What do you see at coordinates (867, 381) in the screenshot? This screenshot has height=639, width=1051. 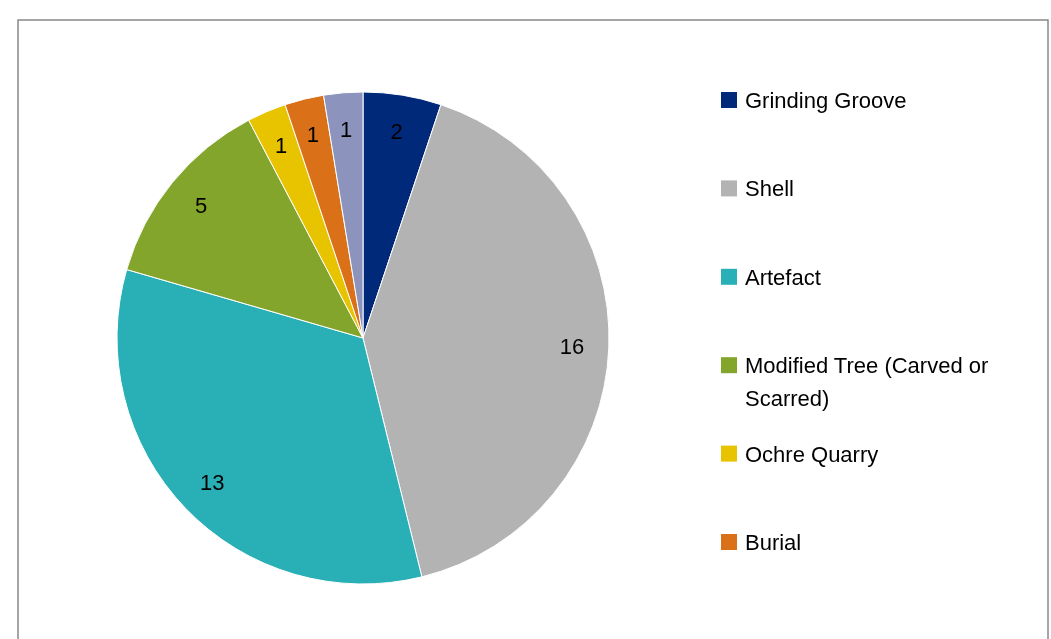 I see `legend-label: Modified Tree (Carved or Scarred)` at bounding box center [867, 381].